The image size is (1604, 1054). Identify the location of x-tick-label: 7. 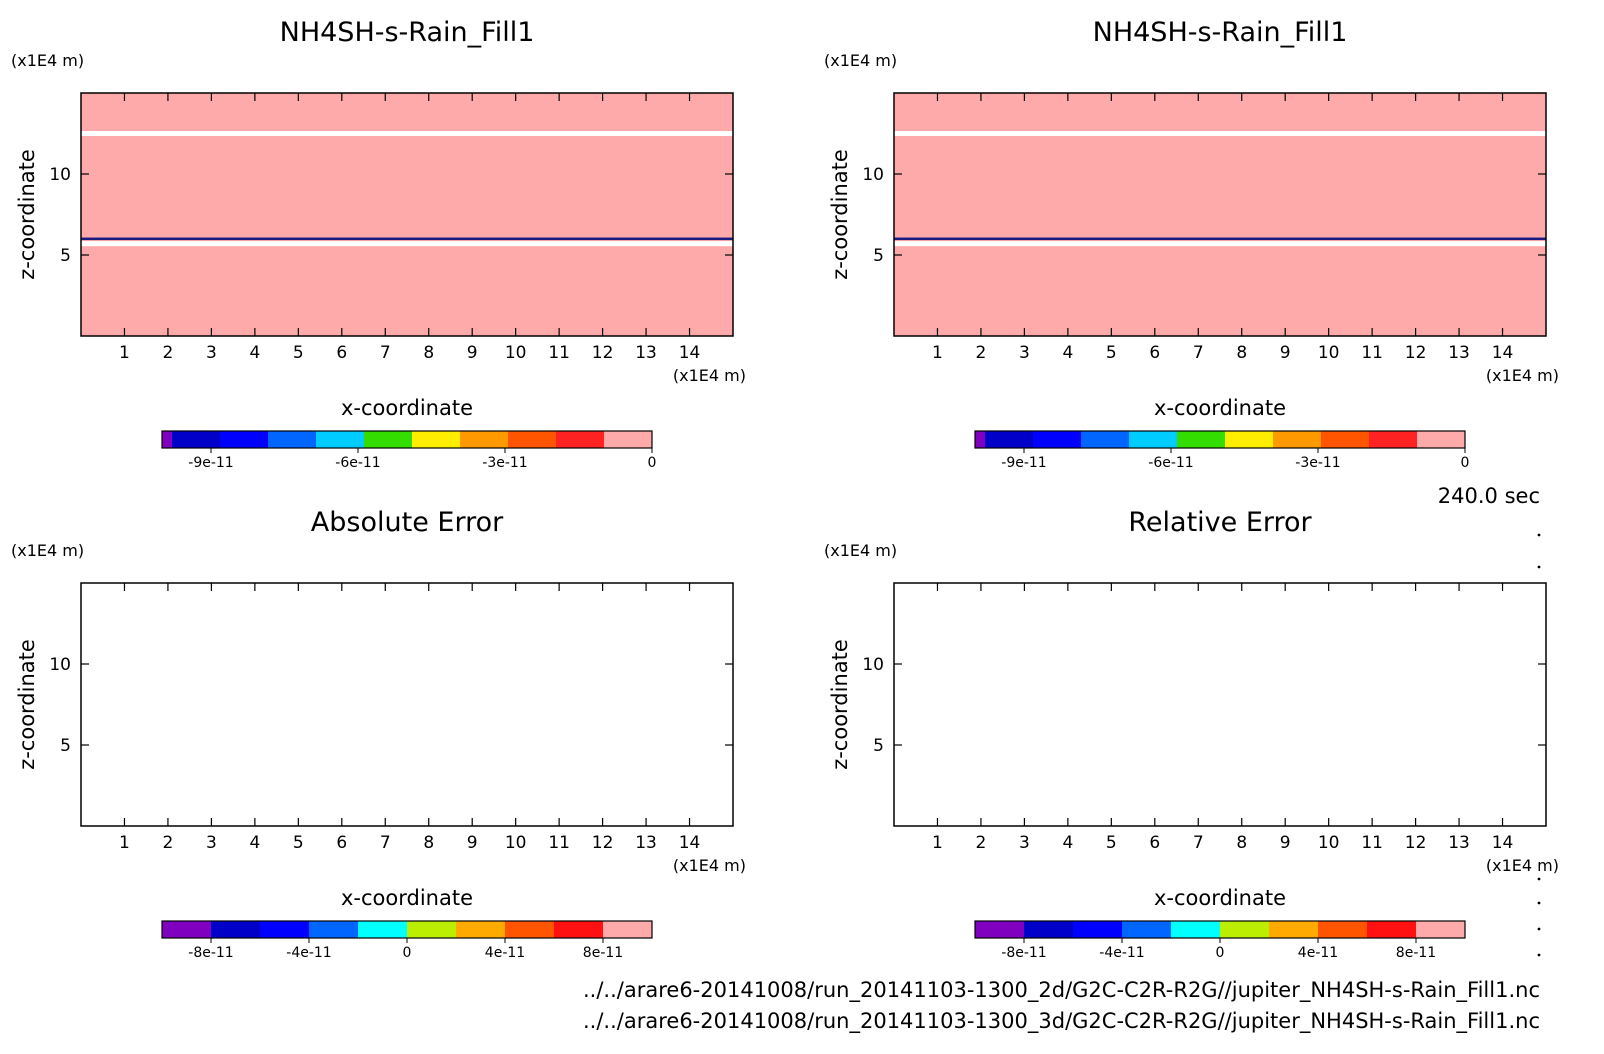
(385, 353).